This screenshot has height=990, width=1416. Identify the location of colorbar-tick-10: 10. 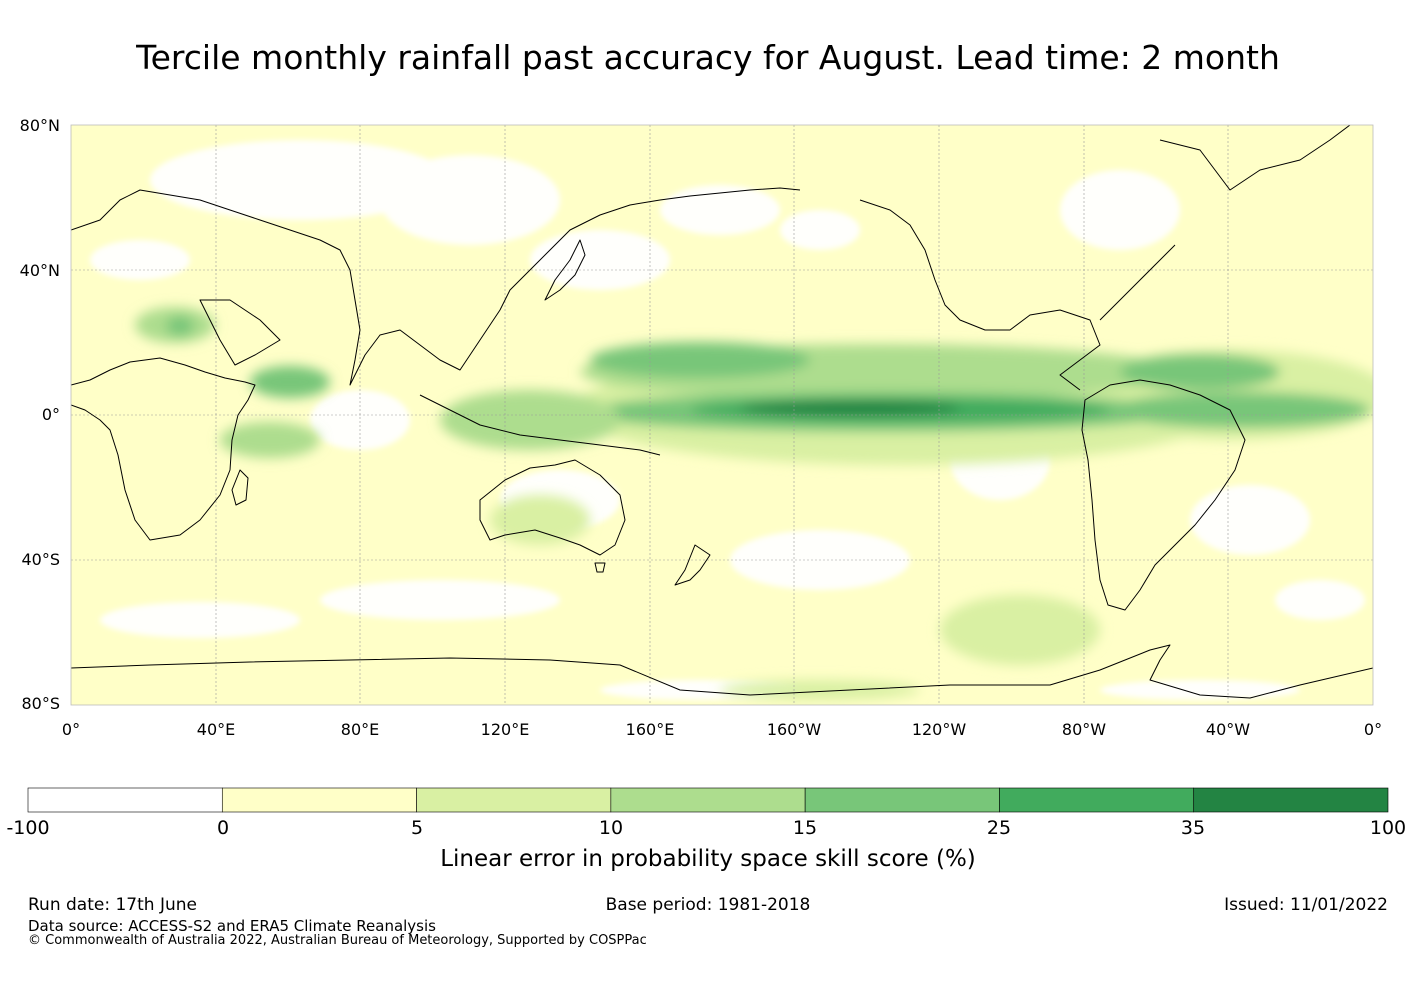
(611, 828).